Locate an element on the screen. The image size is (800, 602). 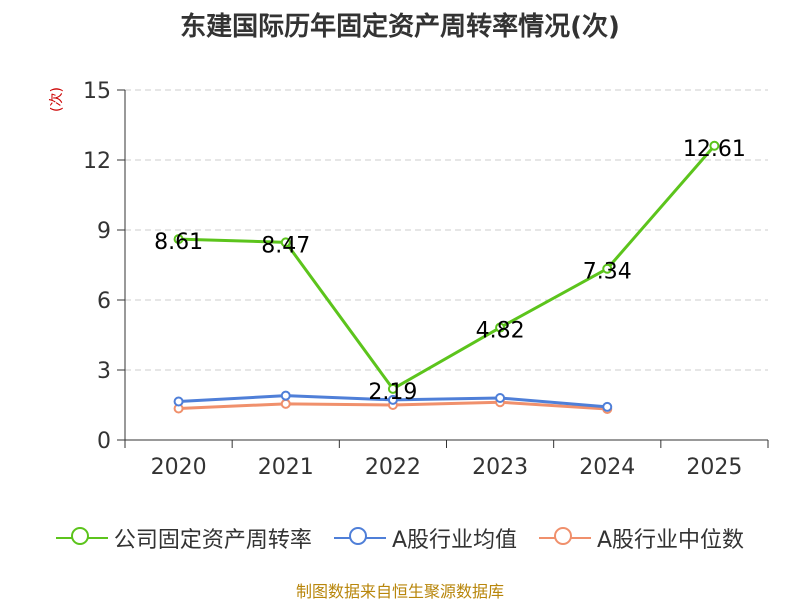
y-tick-label-12: 12 is located at coordinates (97, 161).